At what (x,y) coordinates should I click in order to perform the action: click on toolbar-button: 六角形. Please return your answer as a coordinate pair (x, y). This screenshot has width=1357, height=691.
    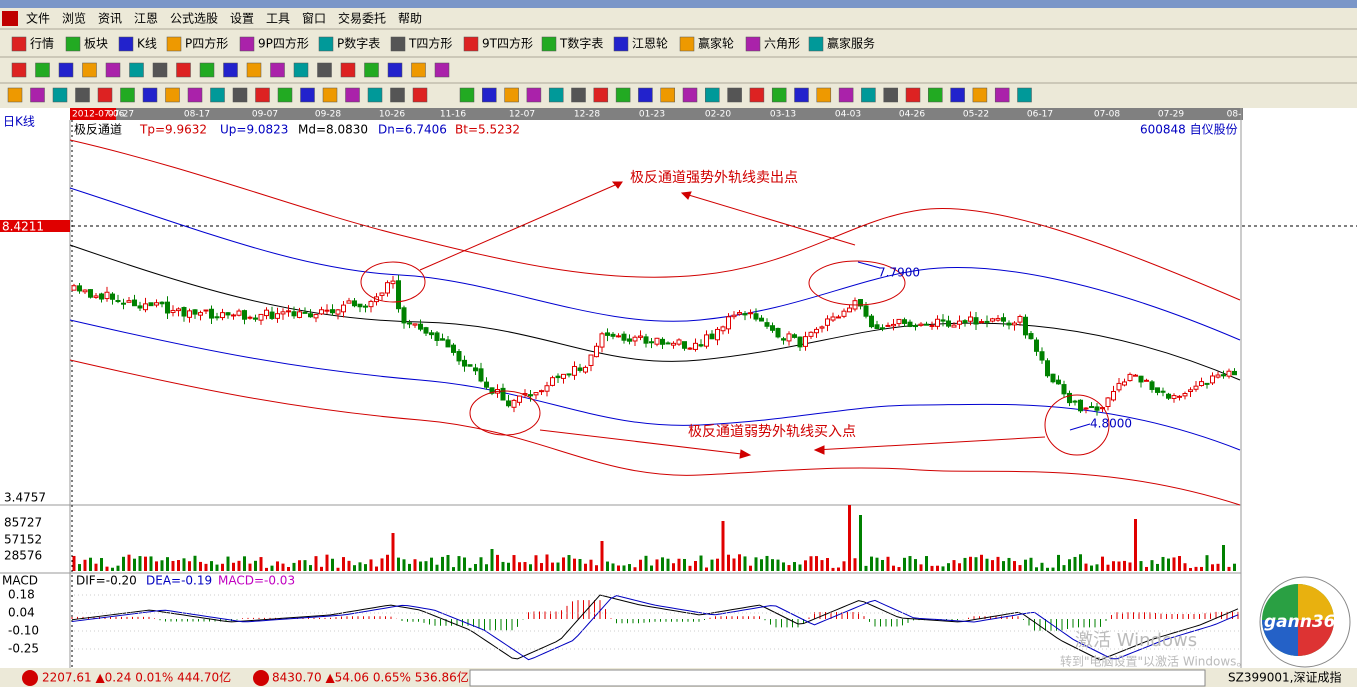
    Looking at the image, I should click on (782, 44).